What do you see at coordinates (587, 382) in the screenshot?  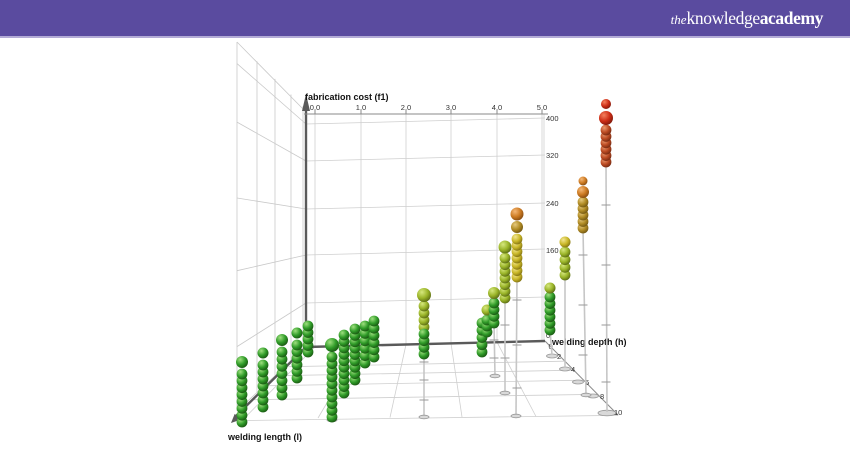 I see `depth-tick-label: 6` at bounding box center [587, 382].